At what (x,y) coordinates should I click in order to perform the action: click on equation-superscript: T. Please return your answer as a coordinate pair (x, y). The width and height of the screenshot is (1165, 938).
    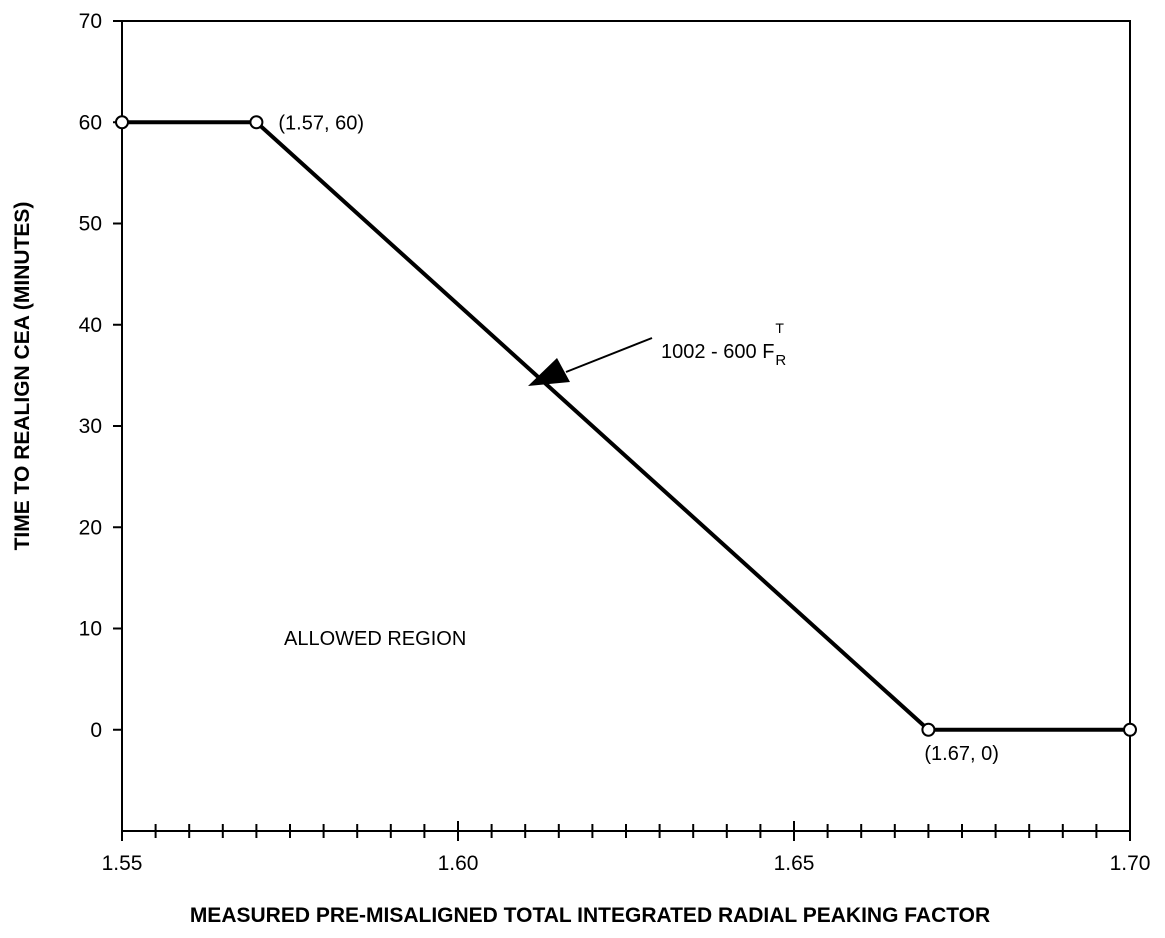
    Looking at the image, I should click on (779, 328).